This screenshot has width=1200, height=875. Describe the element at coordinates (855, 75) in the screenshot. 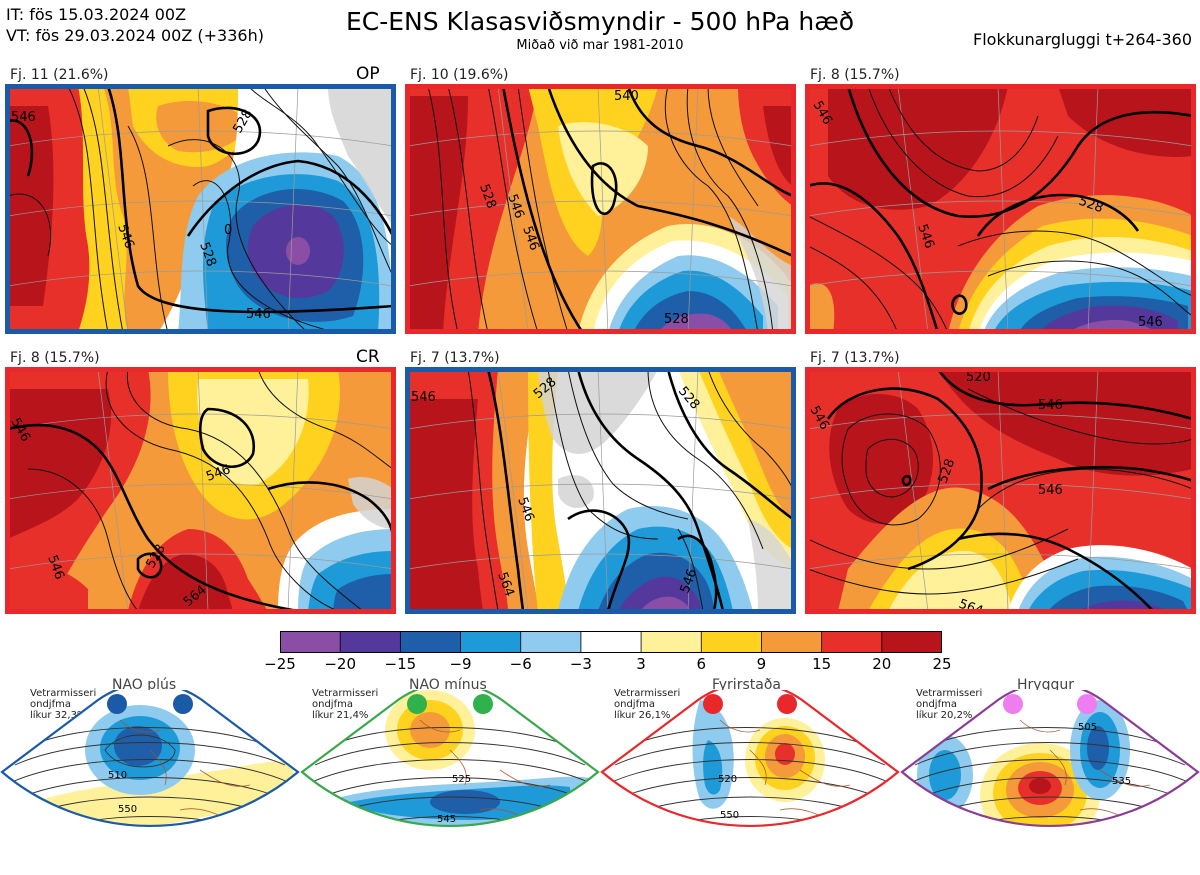

I see `panel-3-label: Fj. 8 (15.7%)` at that location.